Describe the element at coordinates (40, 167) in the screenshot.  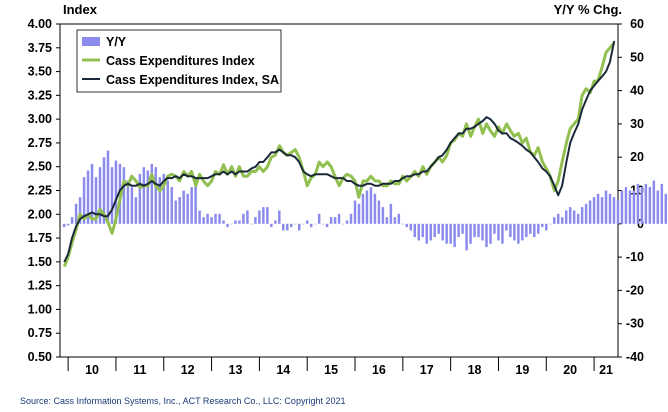
I see `left-tick-label: 2.50` at that location.